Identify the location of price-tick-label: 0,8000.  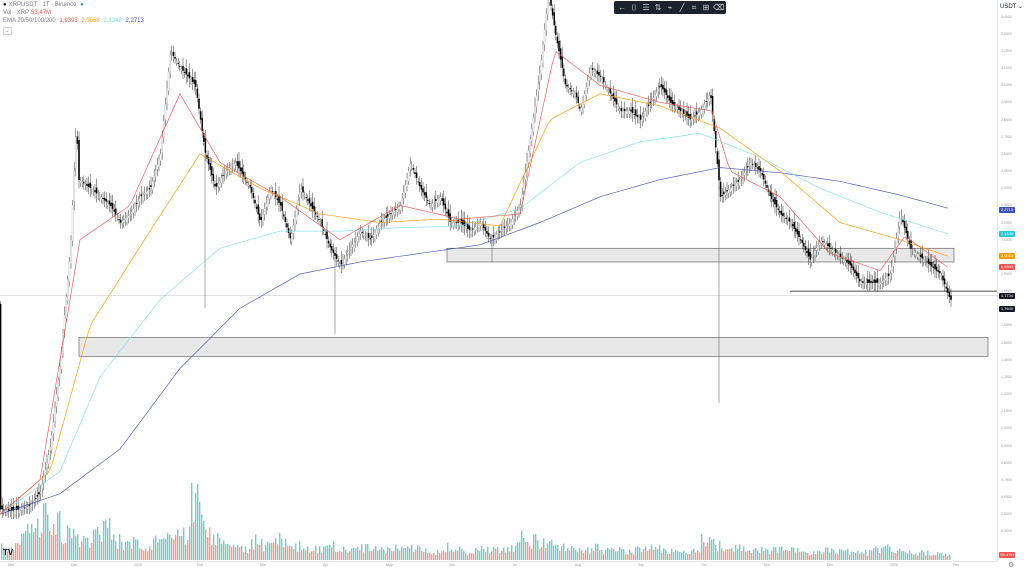
(1006, 462).